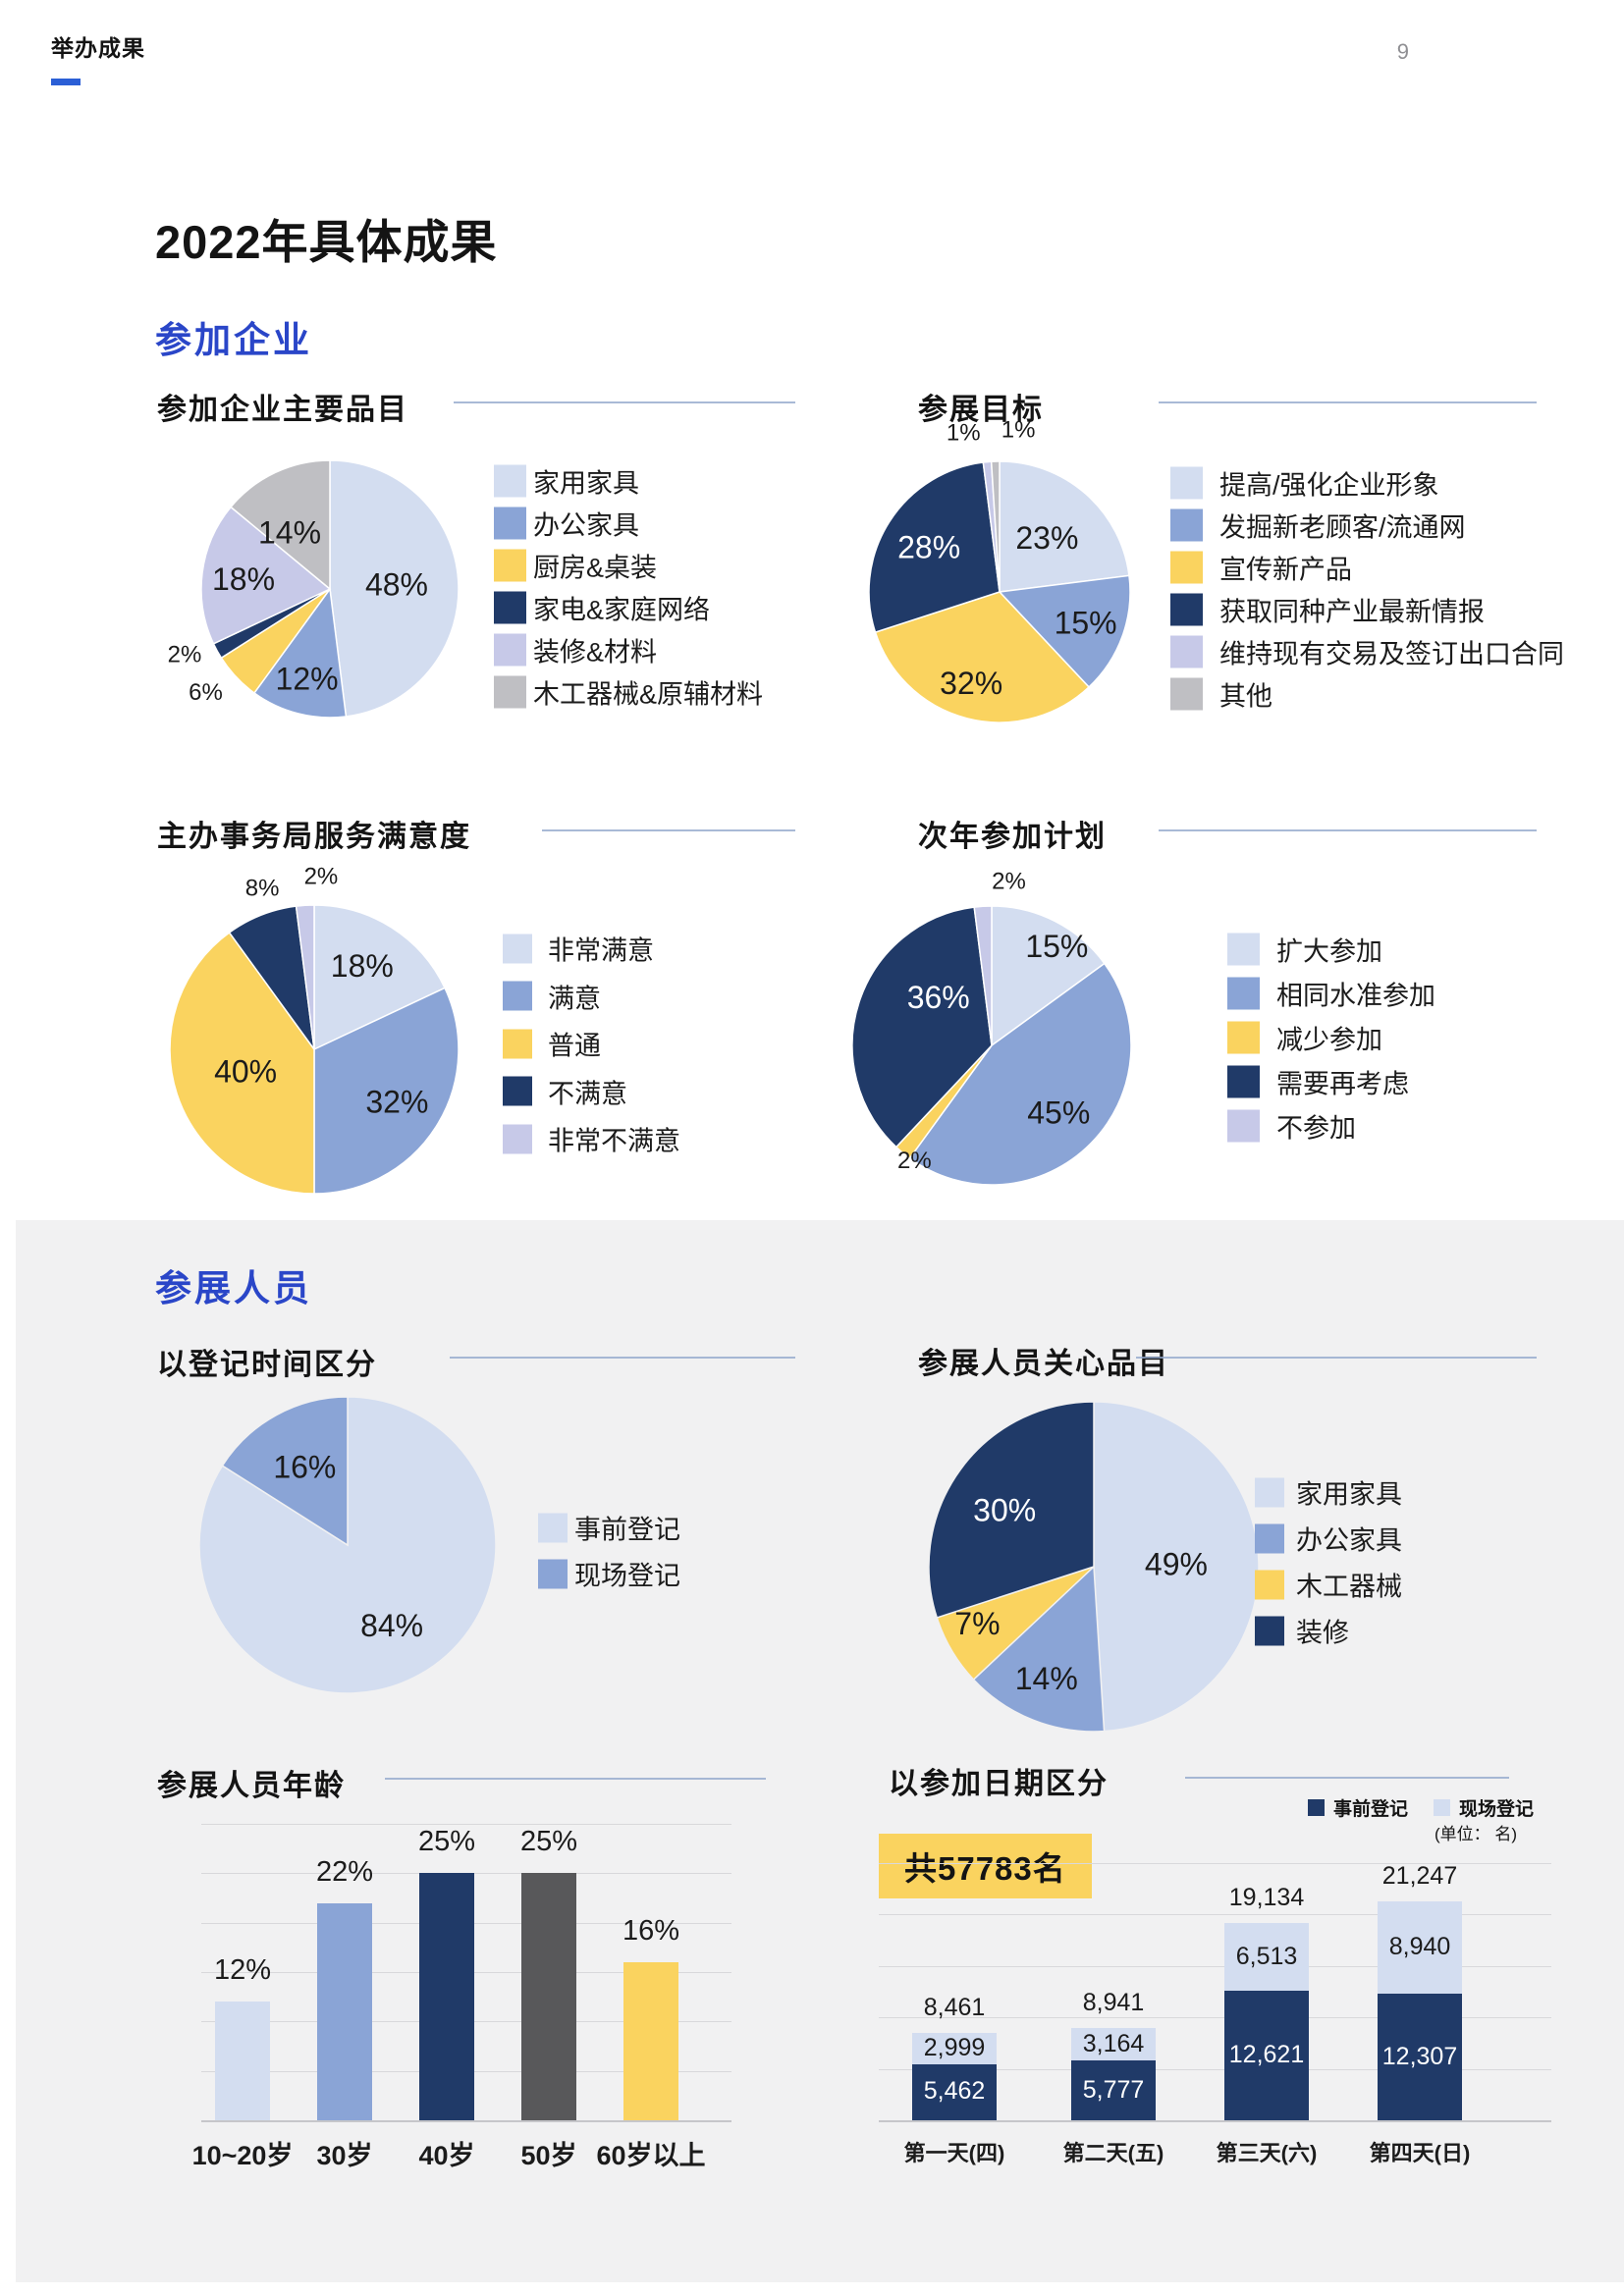 This screenshot has width=1624, height=2296. I want to click on legend-swatch-presale, so click(1316, 1808).